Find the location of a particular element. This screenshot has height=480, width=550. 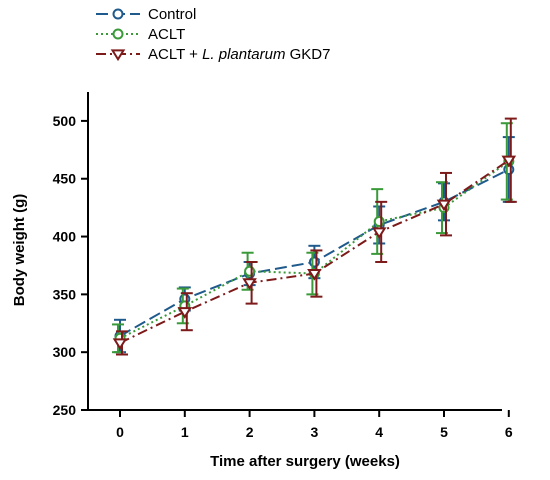

x-tick-label: 3 is located at coordinates (315, 432).